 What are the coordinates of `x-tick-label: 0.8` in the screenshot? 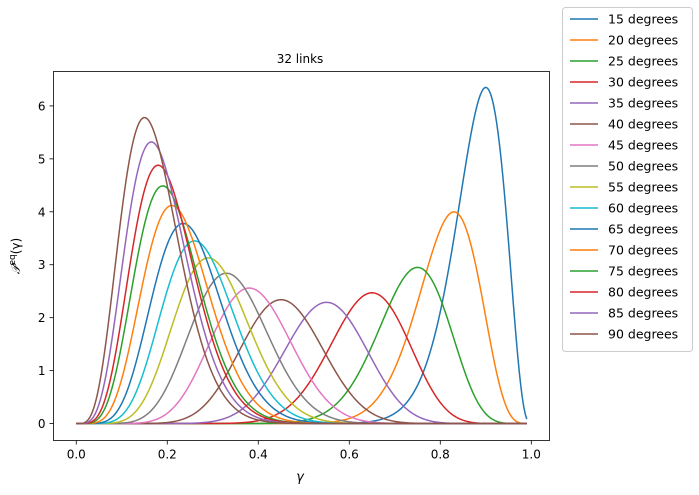 It's located at (440, 455).